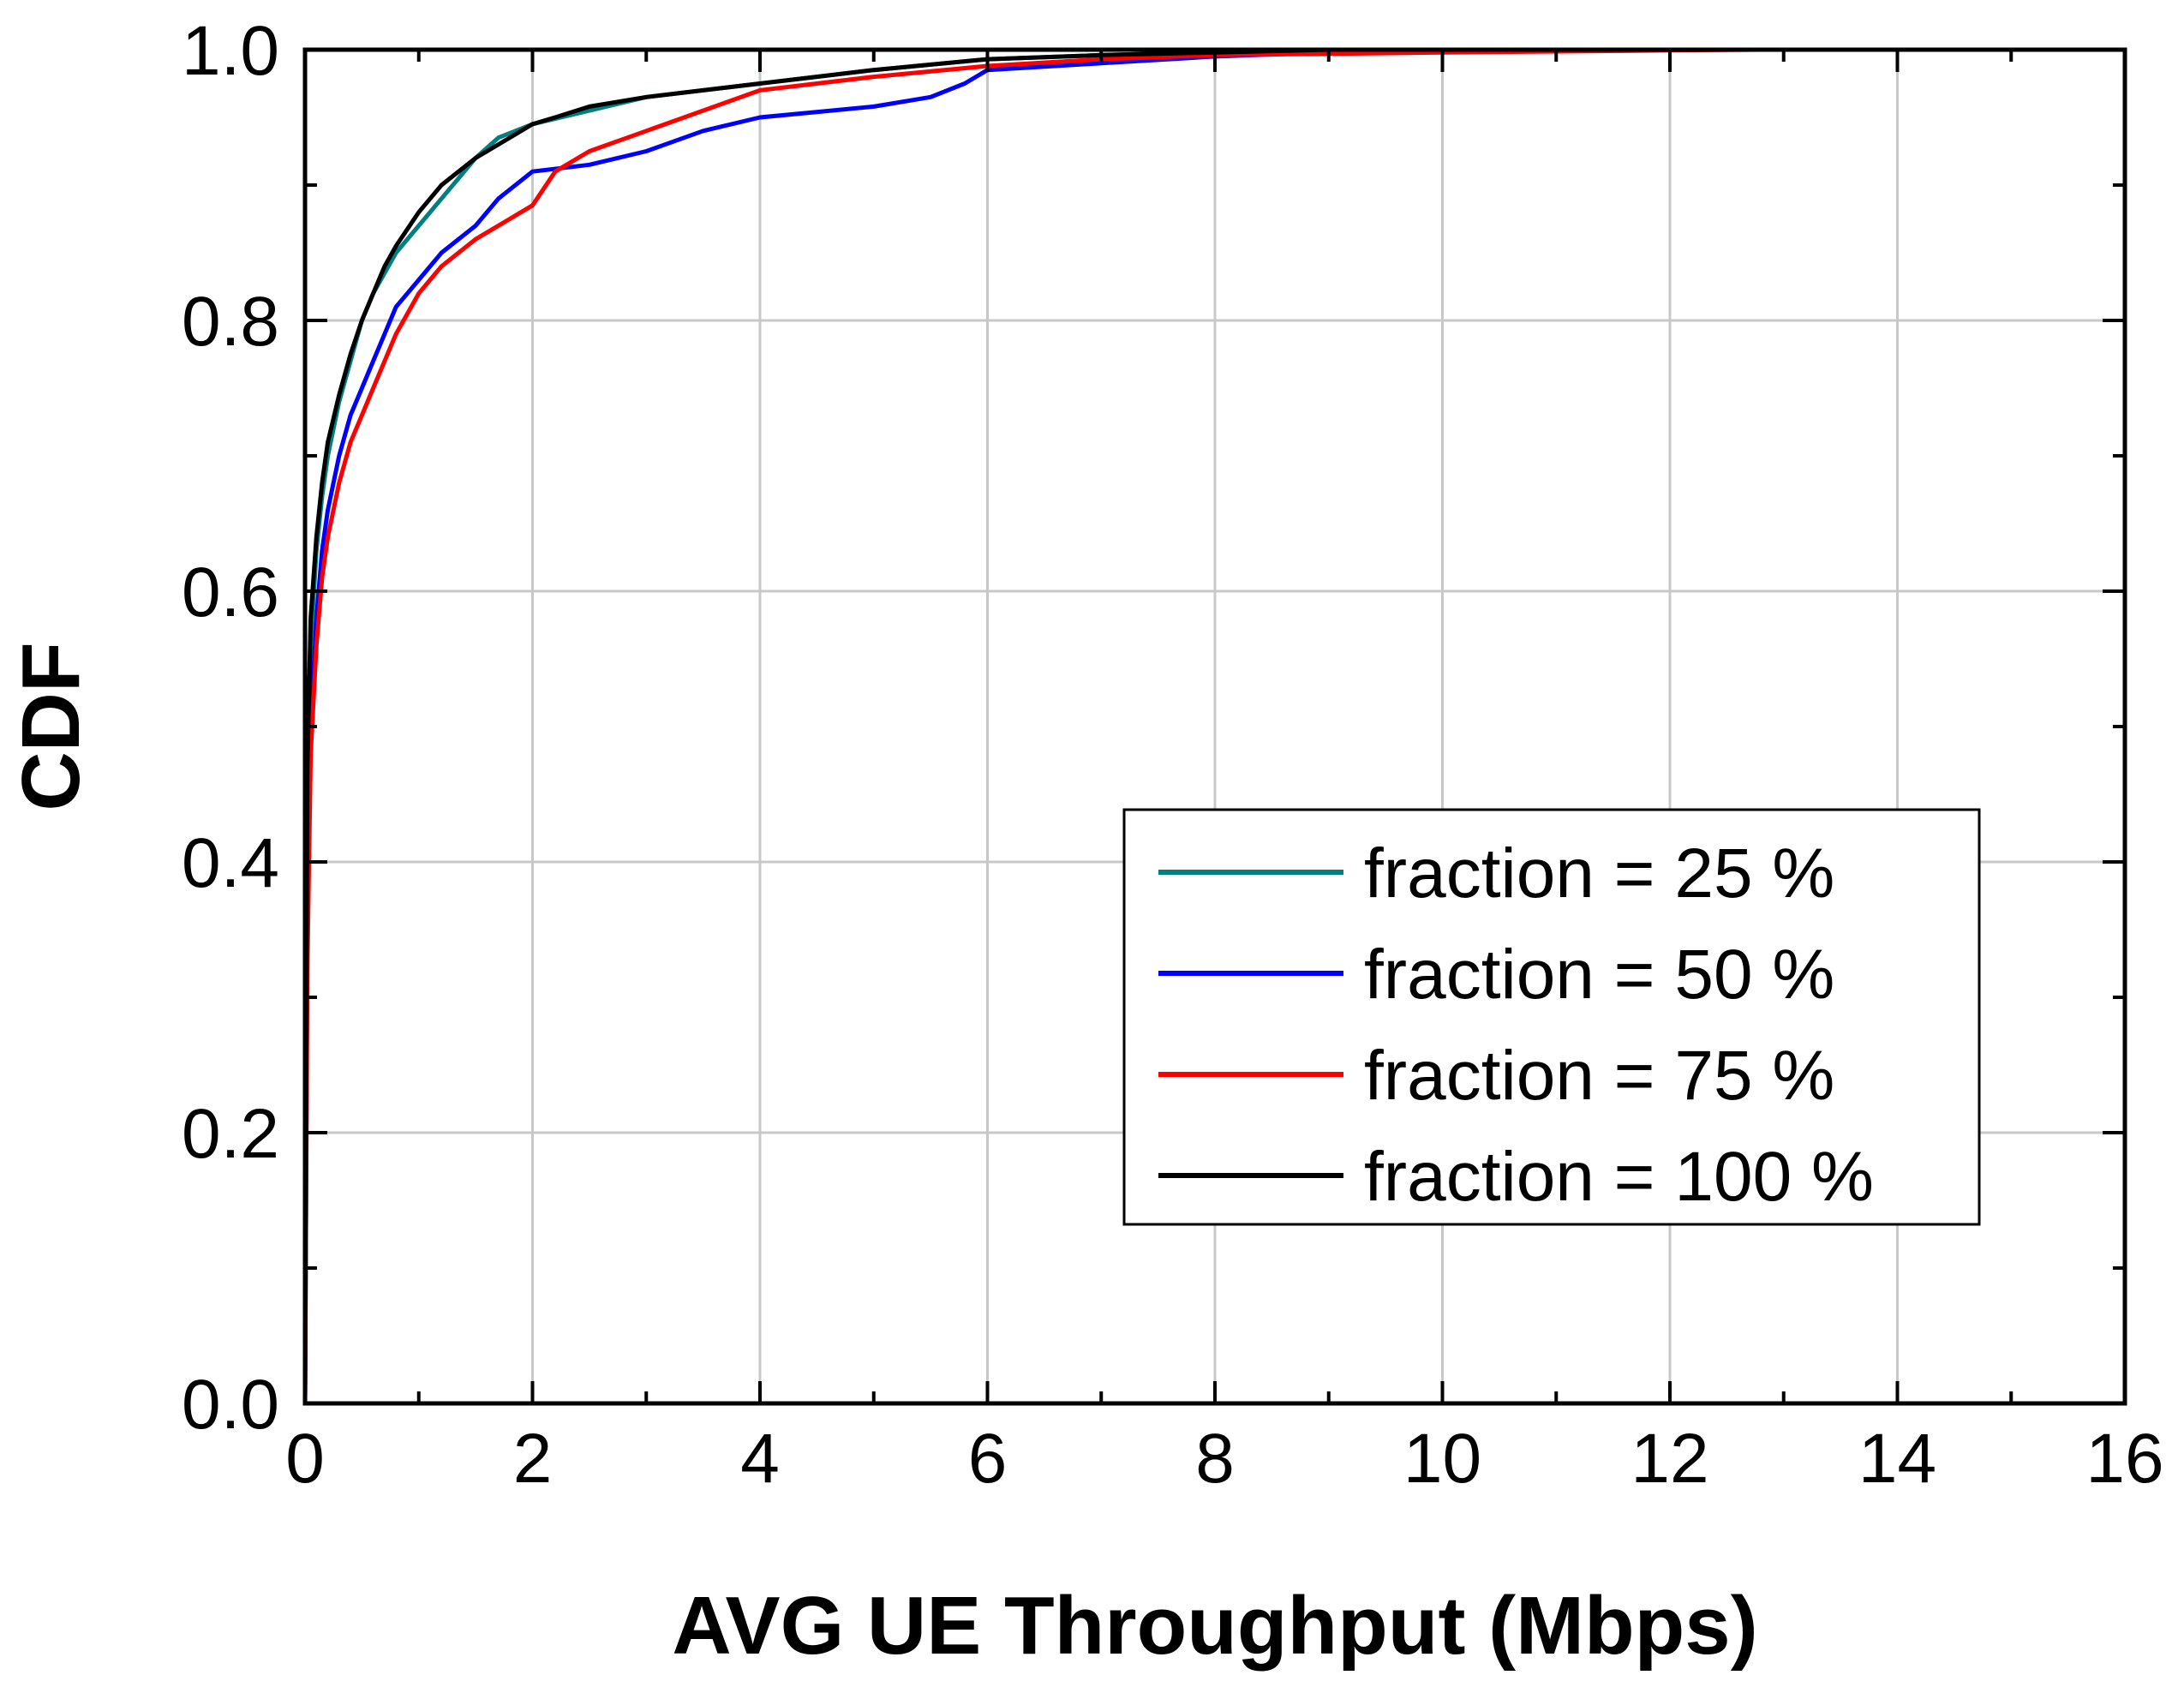  I want to click on y-tick-label: 0.4, so click(231, 863).